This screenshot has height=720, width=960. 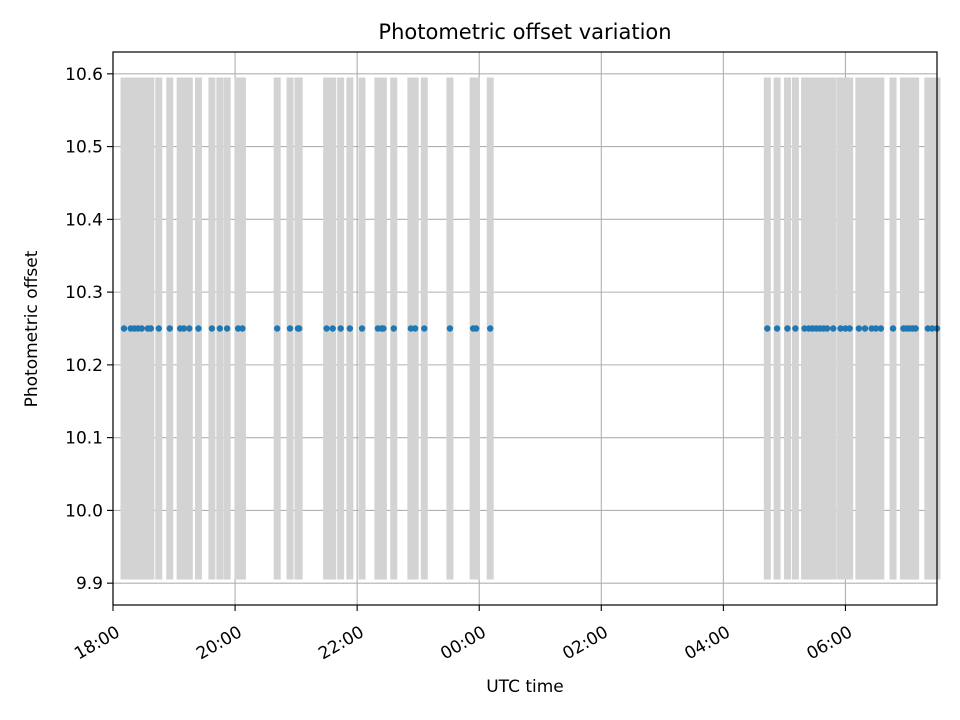 I want to click on y-tick-label: 10.5, so click(x=84, y=148).